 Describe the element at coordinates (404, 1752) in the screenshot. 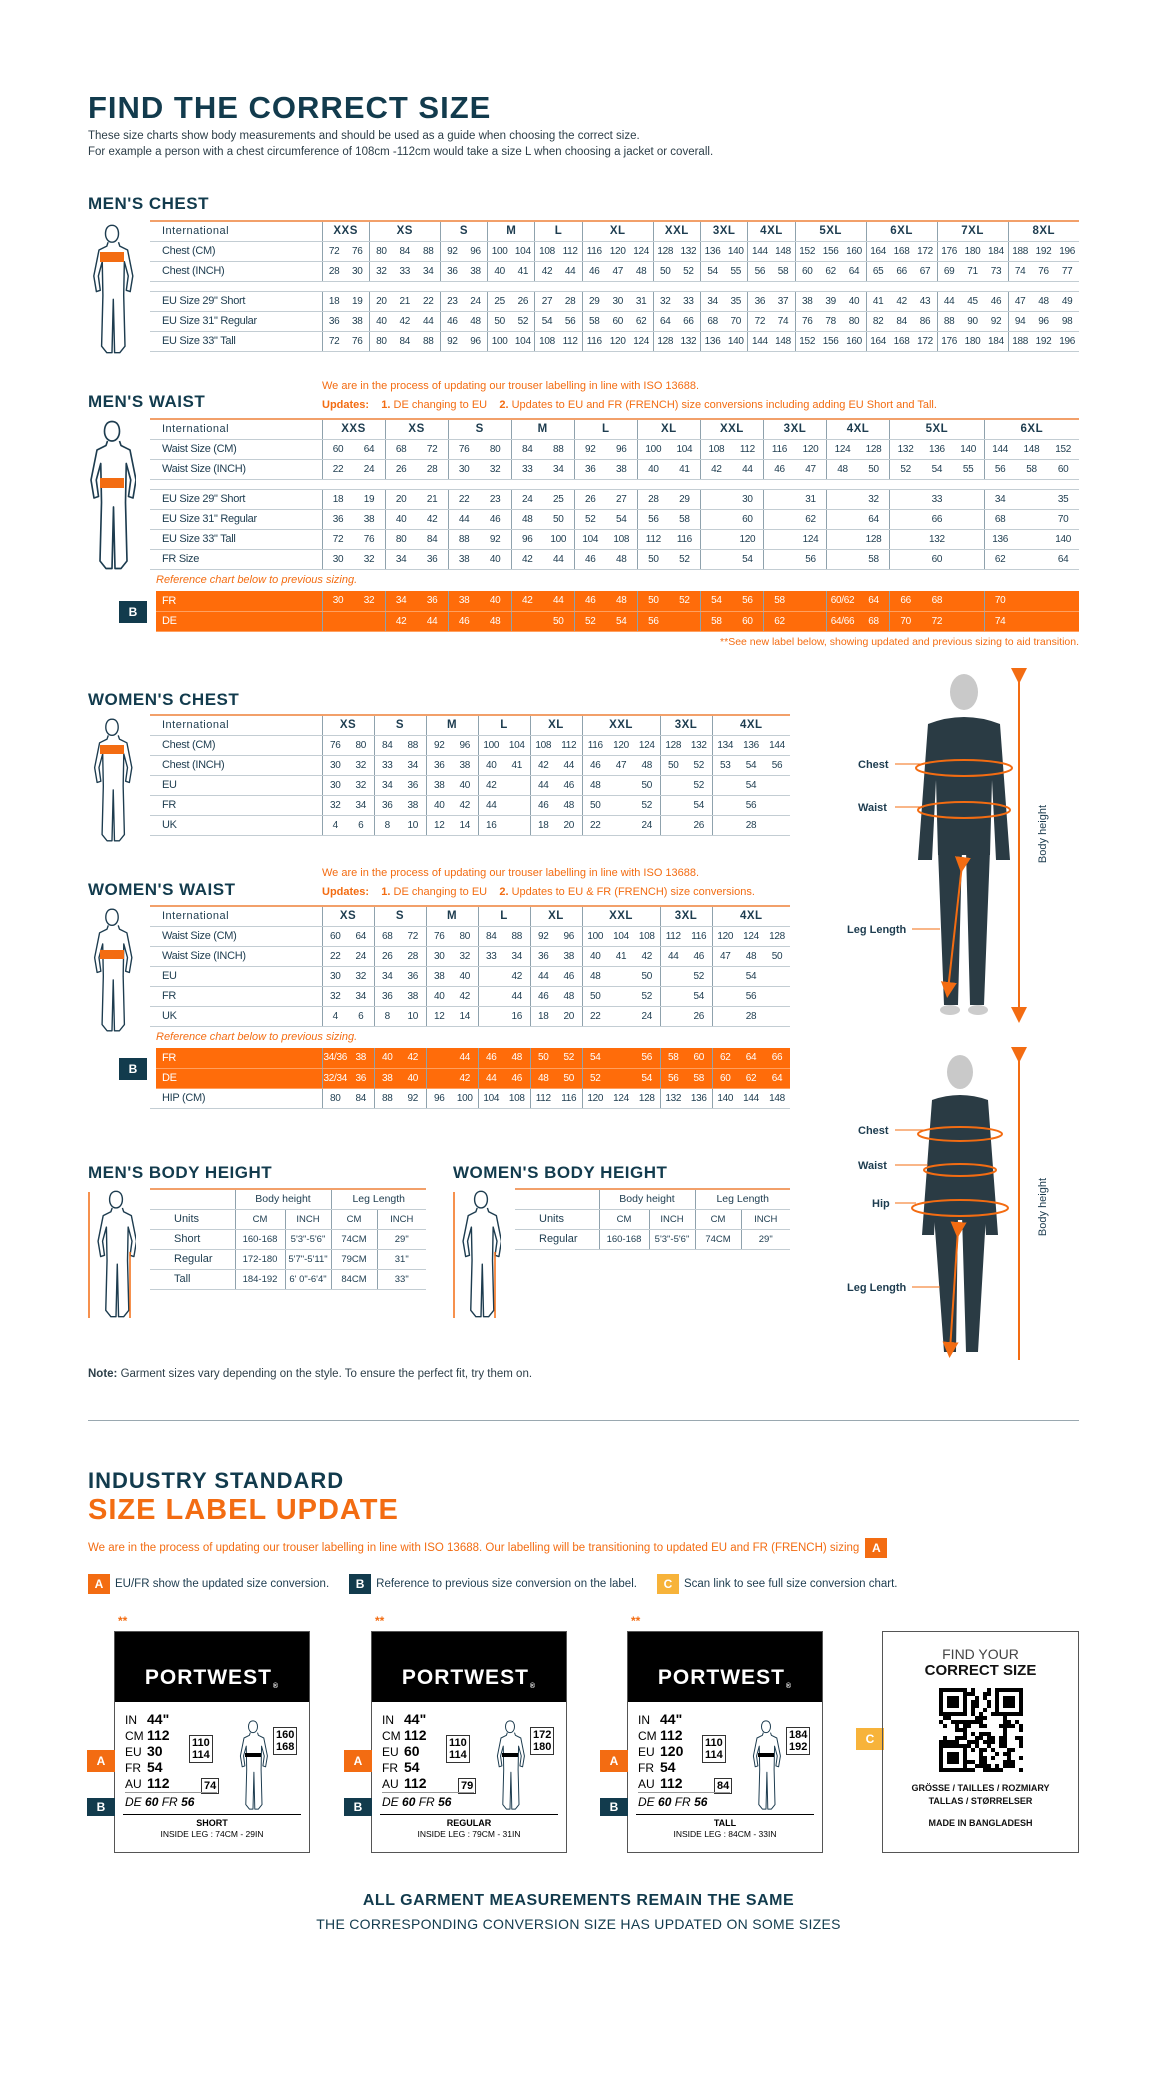

I see `size-line: EU 60` at that location.